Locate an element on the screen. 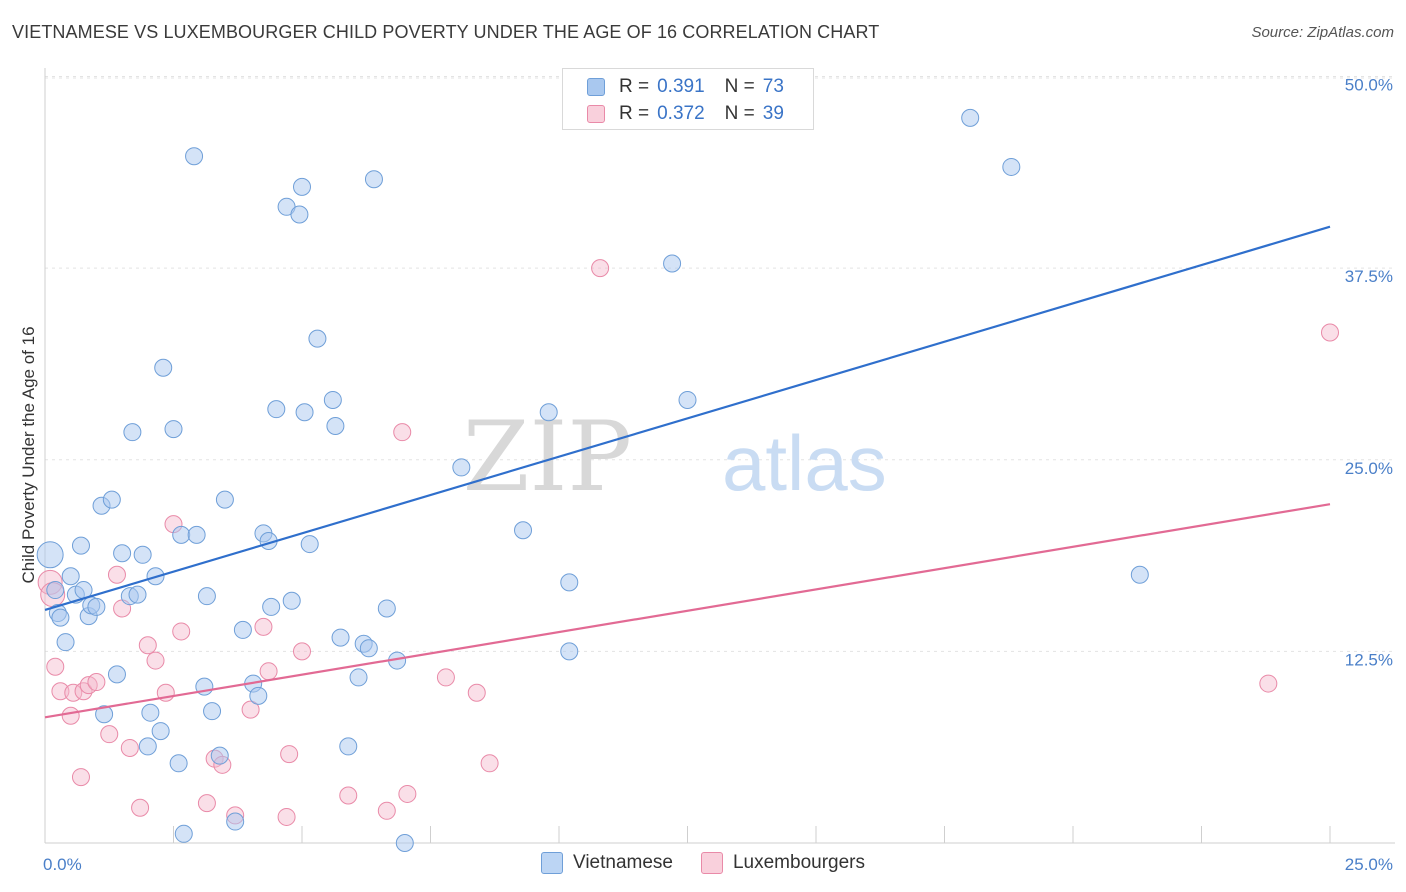 The height and width of the screenshot is (892, 1406). legend-row-vietnamese: R = 0.391 N = 73 is located at coordinates (685, 87).